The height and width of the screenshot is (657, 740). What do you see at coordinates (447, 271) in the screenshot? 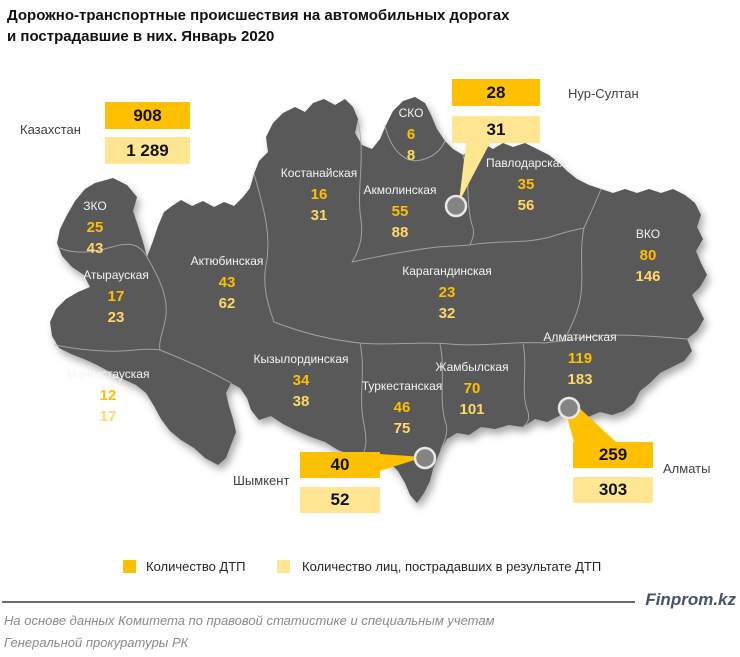
I see `region-name: Карагандинская` at bounding box center [447, 271].